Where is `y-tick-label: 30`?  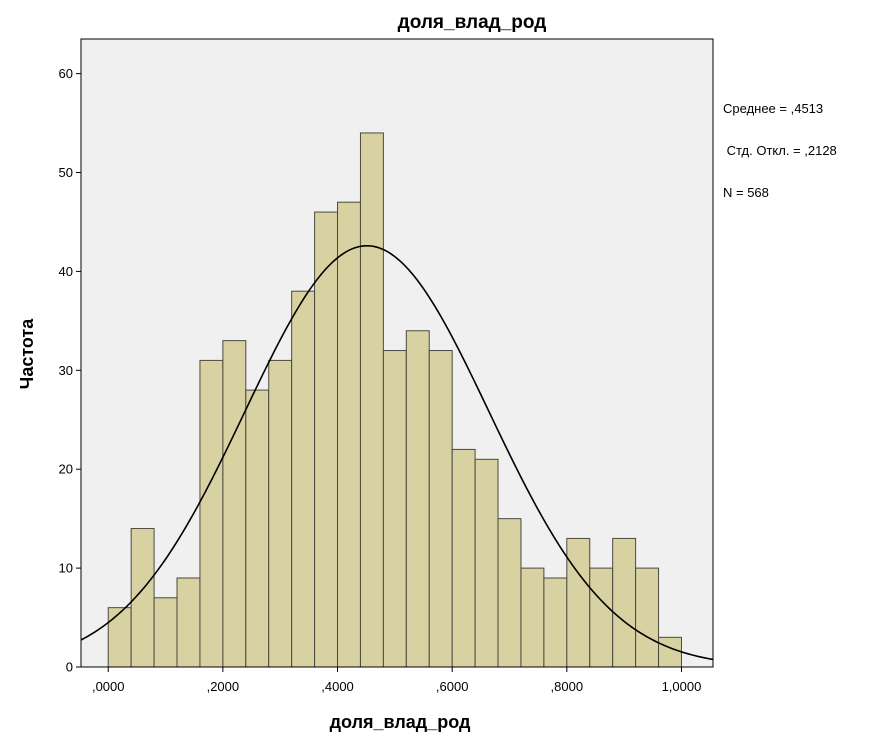
y-tick-label: 30 is located at coordinates (66, 370).